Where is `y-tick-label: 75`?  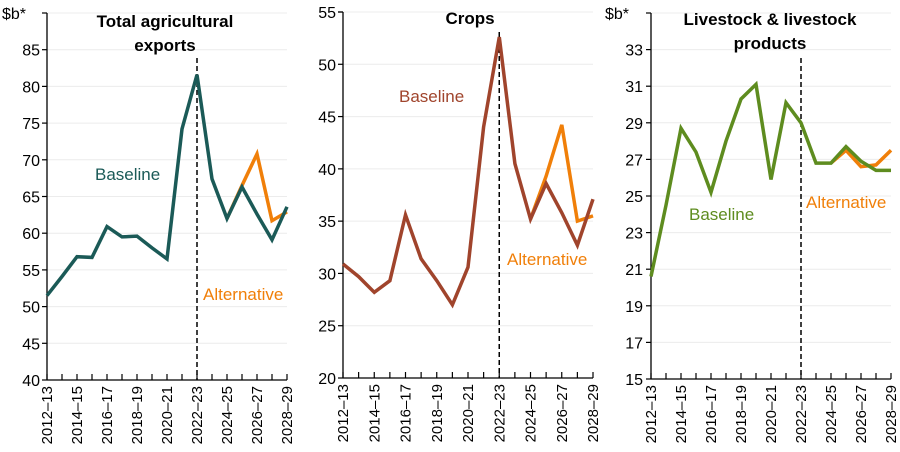 y-tick-label: 75 is located at coordinates (31, 124).